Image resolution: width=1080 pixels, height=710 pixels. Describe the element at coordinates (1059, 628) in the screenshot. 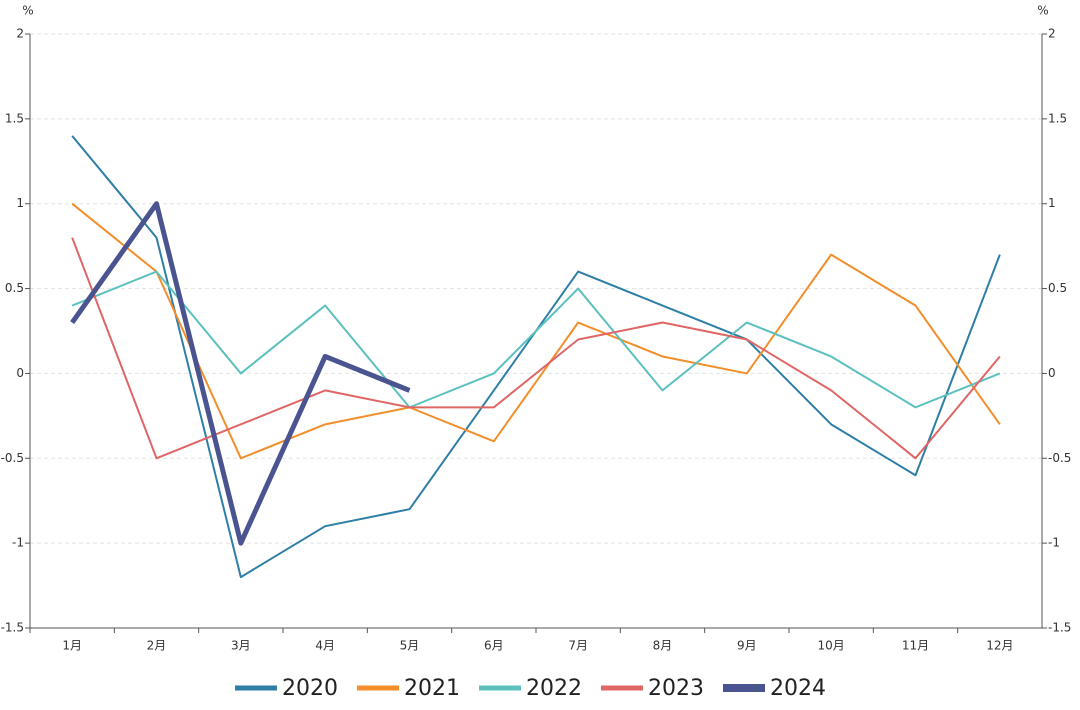

I see `y2-tick-label: -1.5` at that location.